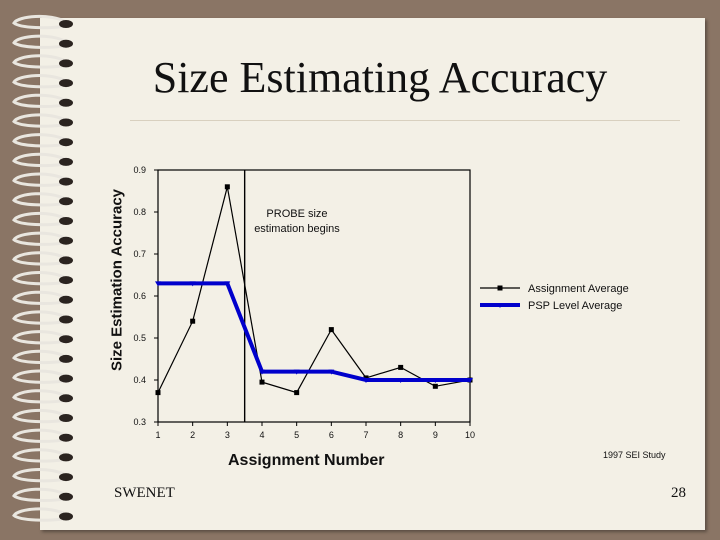  What do you see at coordinates (306, 460) in the screenshot?
I see `x-axis-label: Assignment Number` at bounding box center [306, 460].